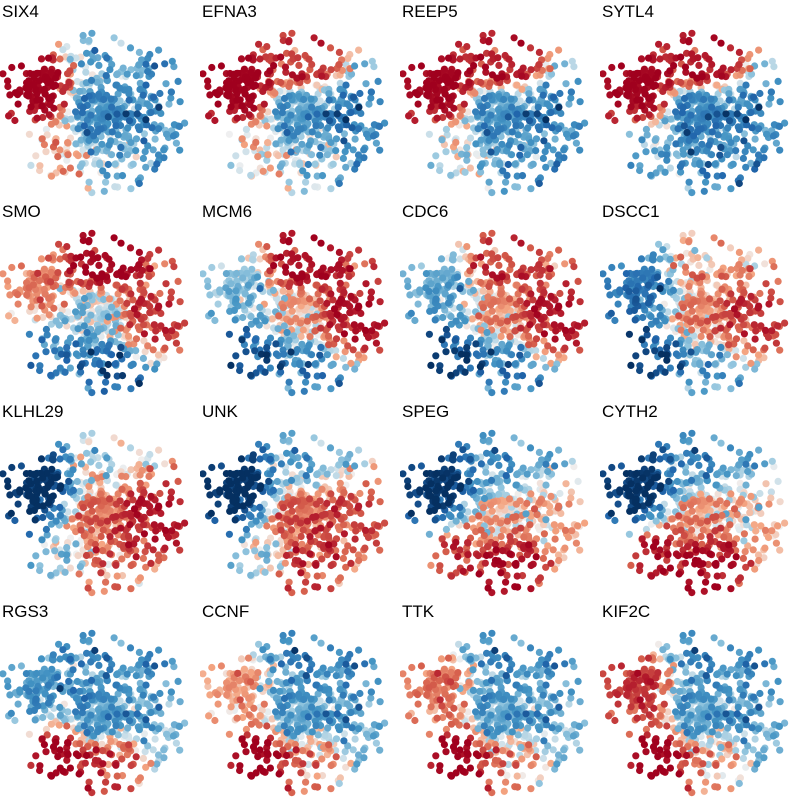 Image resolution: width=800 pixels, height=800 pixels. What do you see at coordinates (631, 211) in the screenshot?
I see `panel-title: DSCC1` at bounding box center [631, 211].